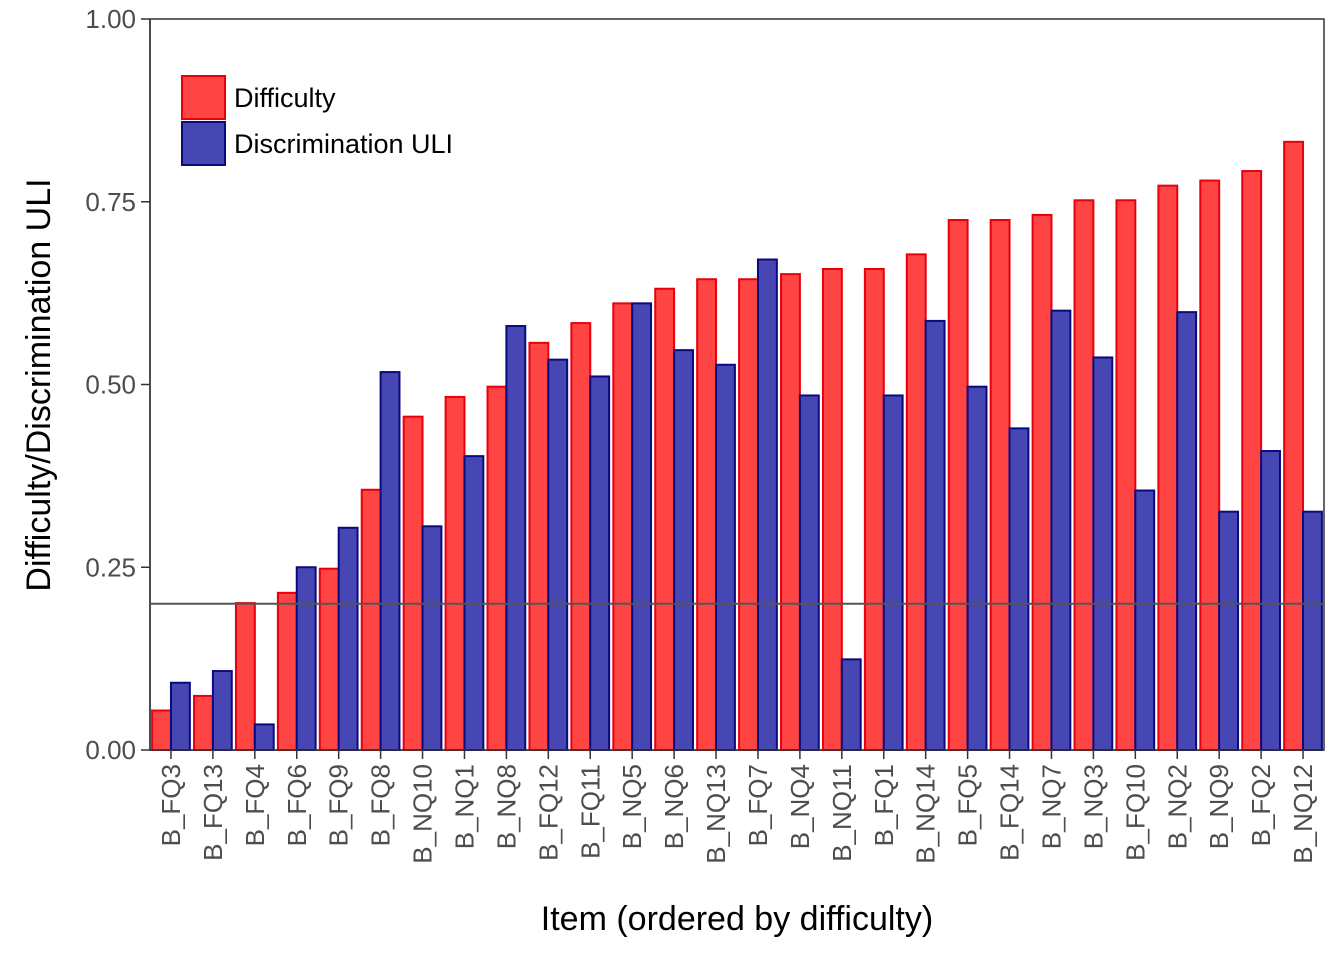  What do you see at coordinates (1093, 806) in the screenshot?
I see `x-tick-label: B_NQ3` at bounding box center [1093, 806].